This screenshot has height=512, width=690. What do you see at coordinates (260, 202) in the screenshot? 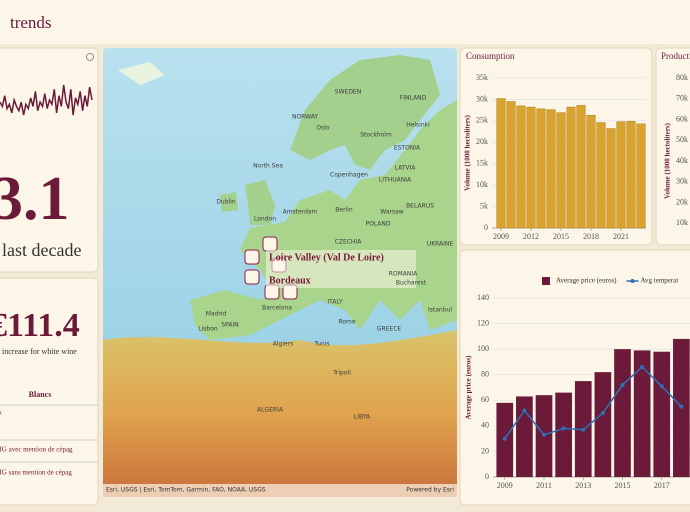
I see `map-britain` at bounding box center [260, 202].